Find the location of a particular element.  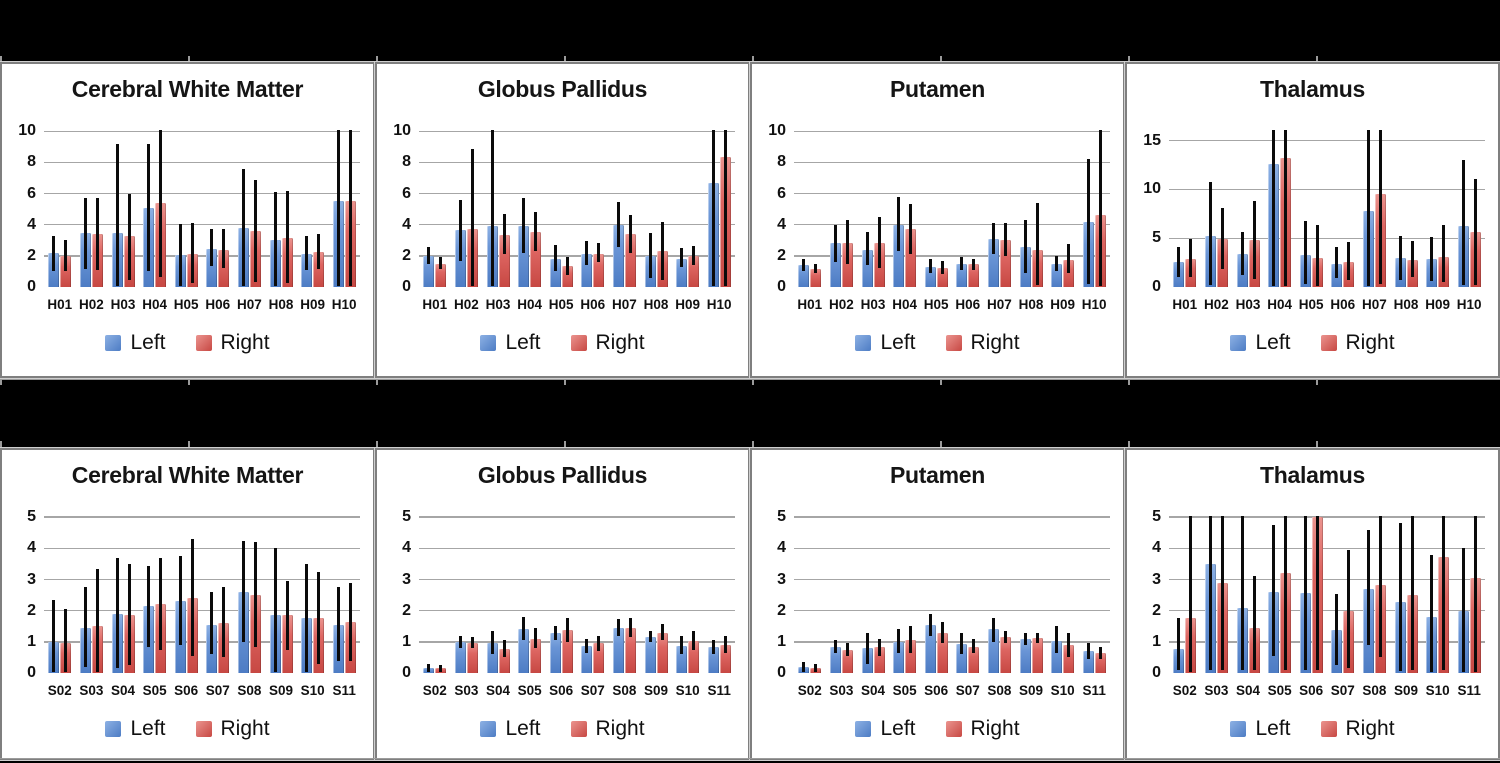

y-axis-tick-label: 2 is located at coordinates (781, 610).